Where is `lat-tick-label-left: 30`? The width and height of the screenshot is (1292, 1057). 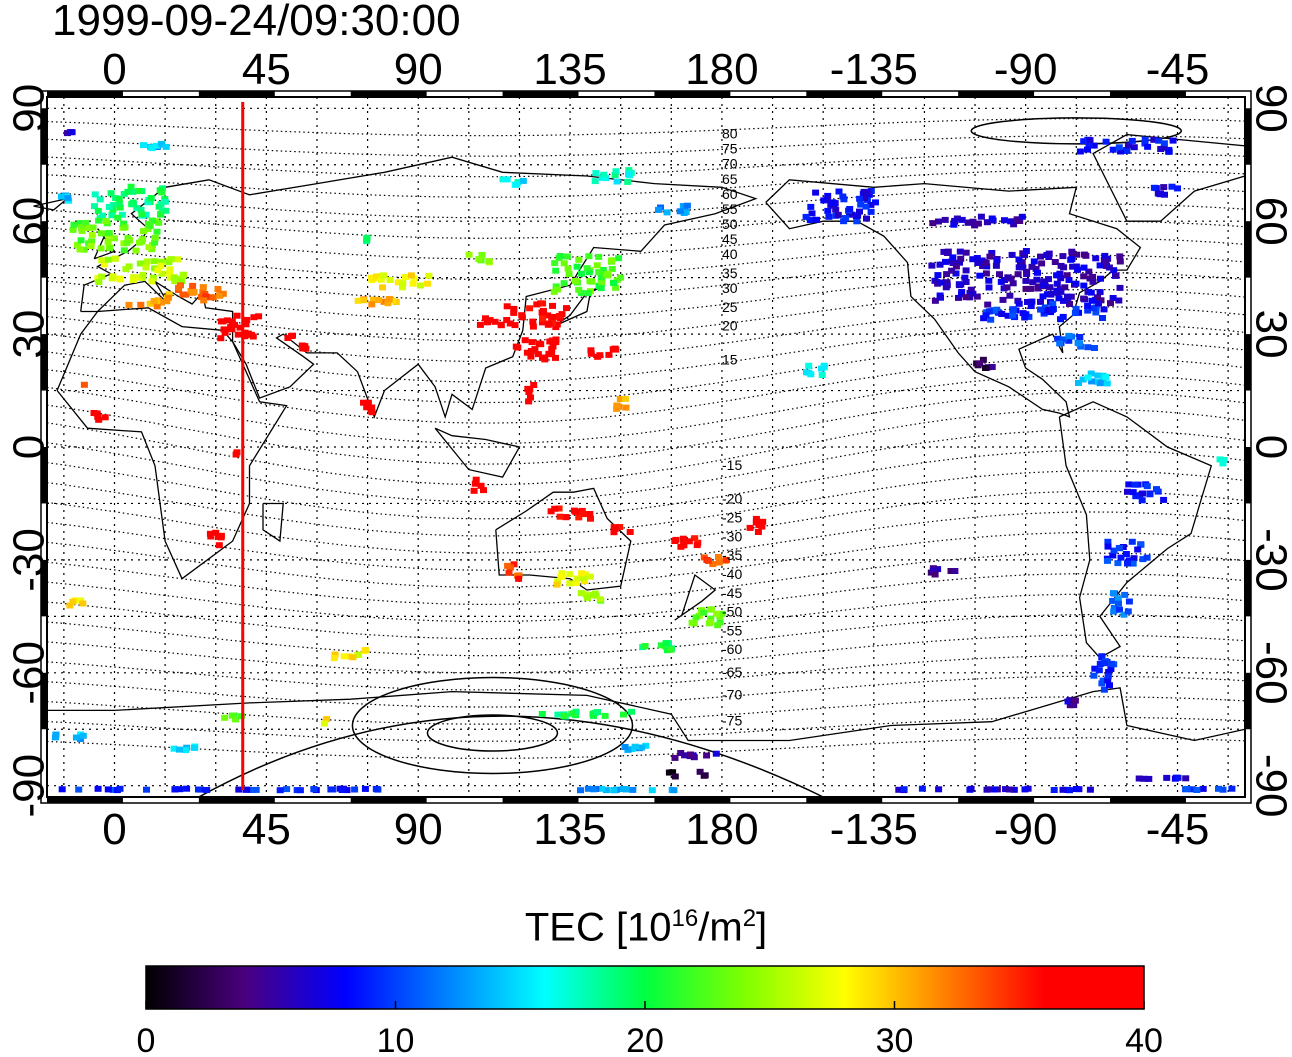 lat-tick-label-left: 30 is located at coordinates (29, 334).